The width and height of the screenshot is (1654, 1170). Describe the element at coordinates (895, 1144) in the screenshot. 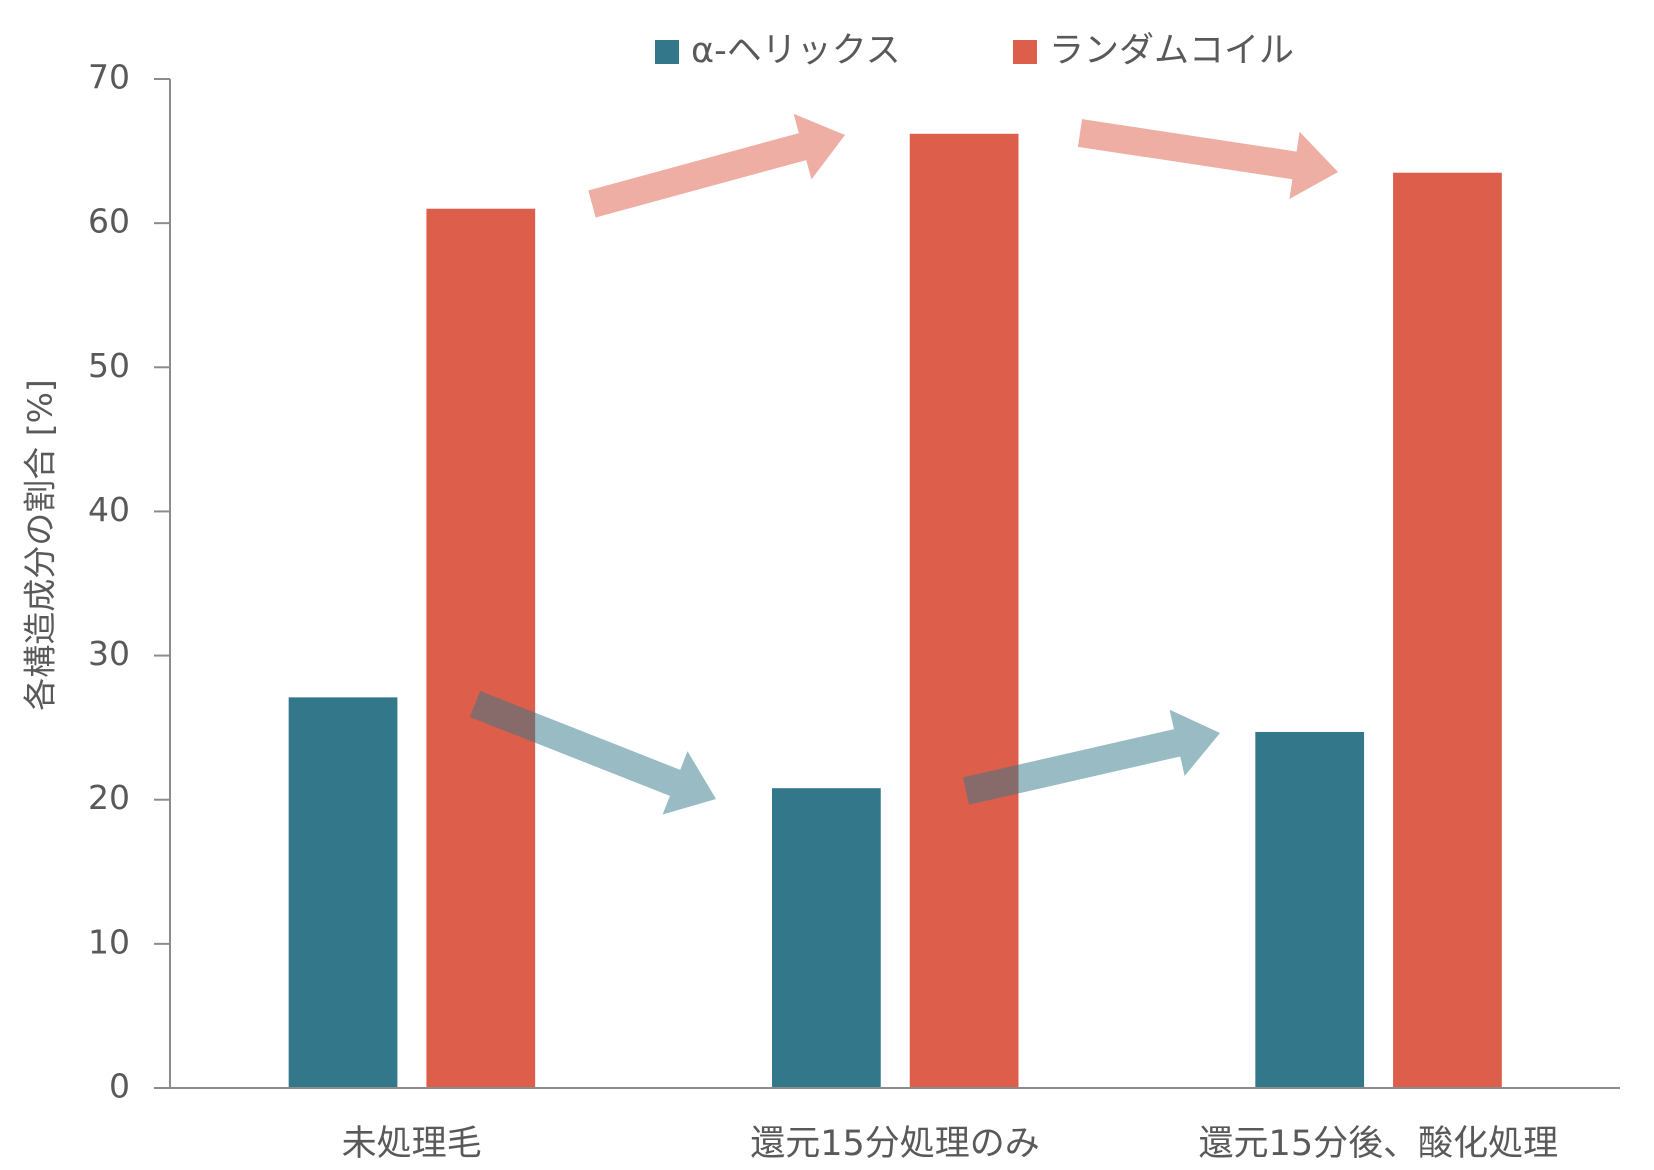

I see `x-tick-label: 還元15分処理のみ` at that location.